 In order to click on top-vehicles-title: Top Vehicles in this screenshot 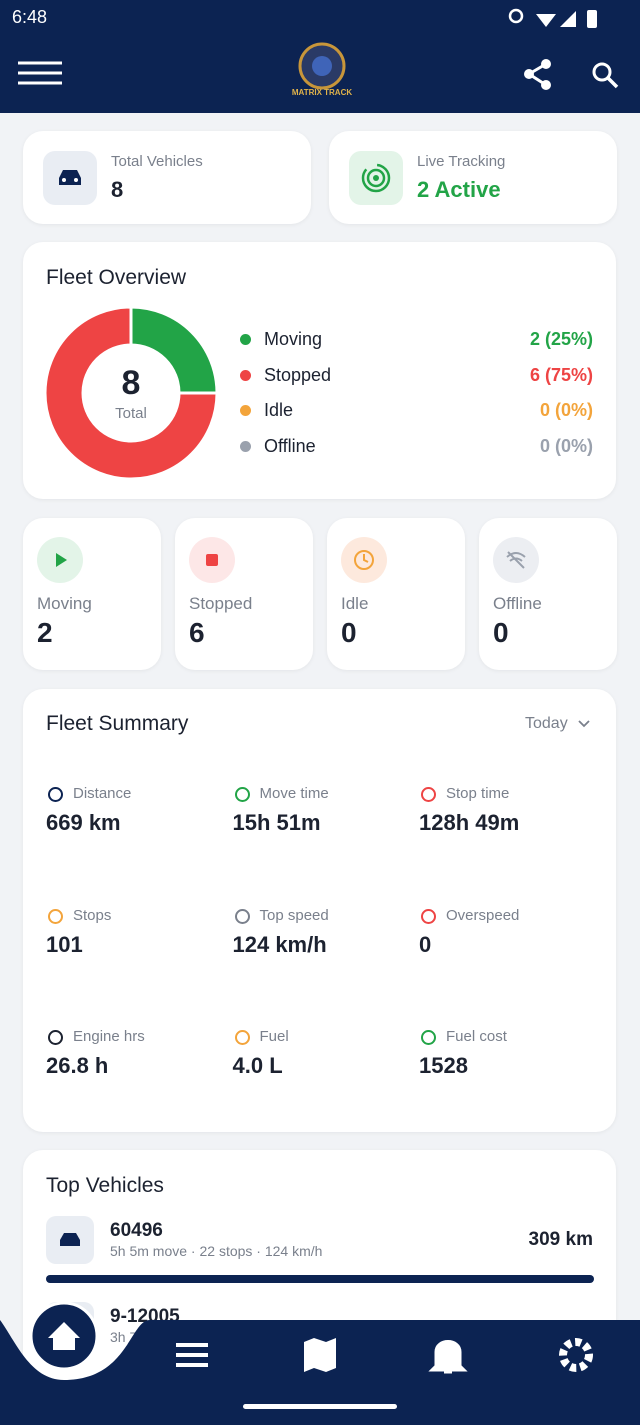, I will do `click(105, 1185)`.